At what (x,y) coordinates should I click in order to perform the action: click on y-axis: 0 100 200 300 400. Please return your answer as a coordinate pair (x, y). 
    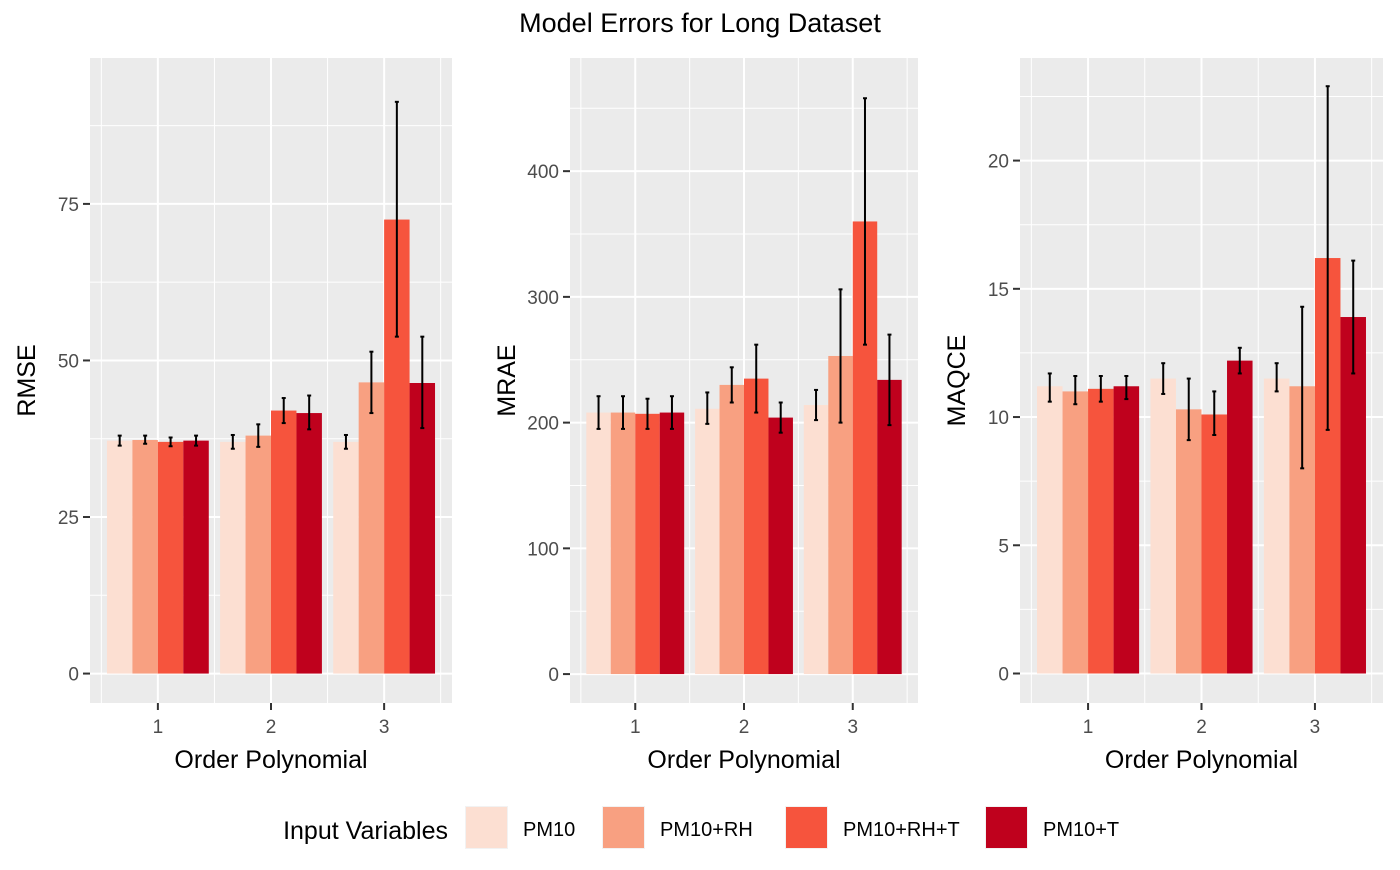
    Looking at the image, I should click on (548, 424).